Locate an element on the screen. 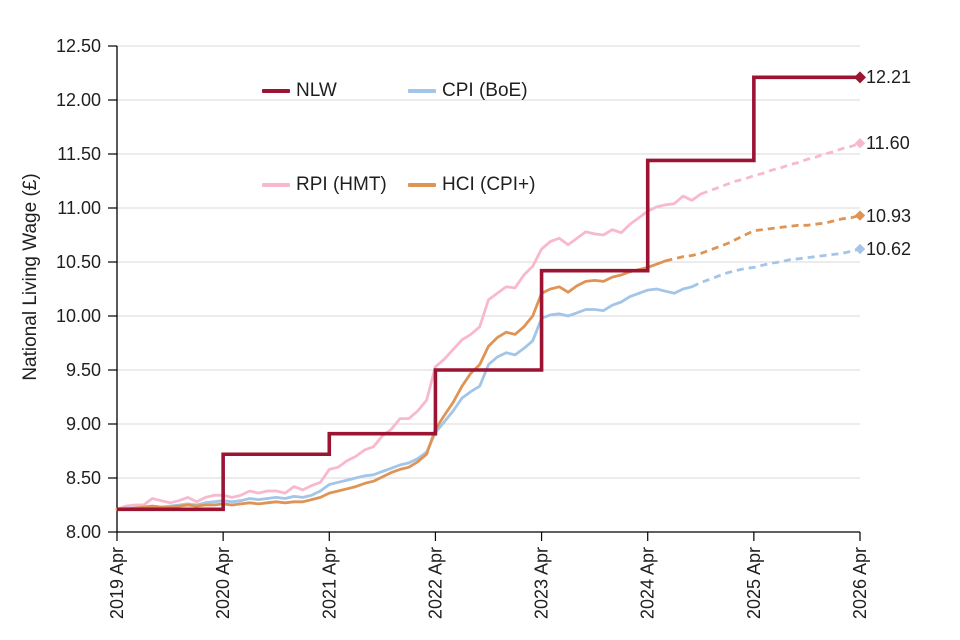  y-tick-label: 10.50 is located at coordinates (78, 262).